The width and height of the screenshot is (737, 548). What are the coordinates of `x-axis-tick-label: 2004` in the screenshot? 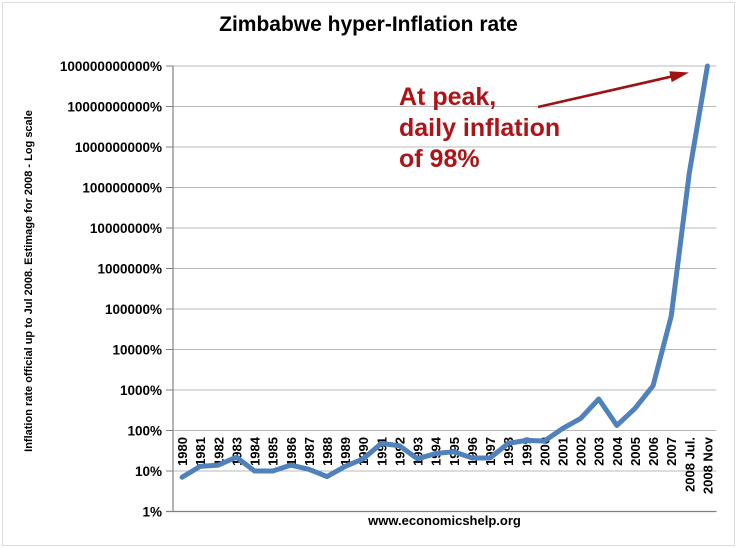 It's located at (617, 451).